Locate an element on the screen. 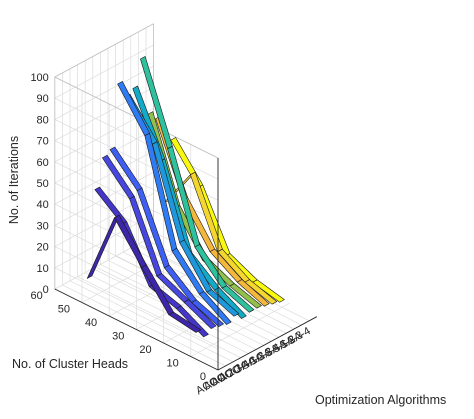  z-tick-label: 40 is located at coordinates (43, 205).